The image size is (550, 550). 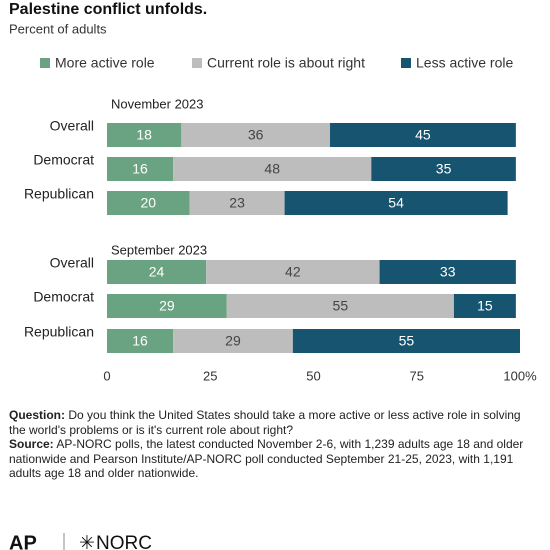 I want to click on data-label: 20, so click(x=149, y=203).